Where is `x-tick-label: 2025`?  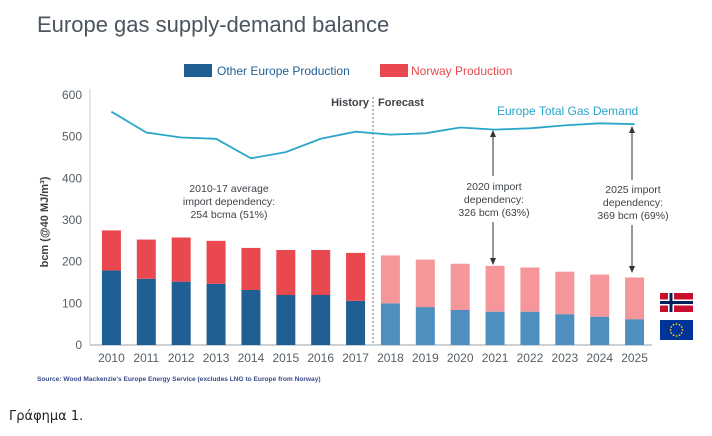 x-tick-label: 2025 is located at coordinates (634, 358).